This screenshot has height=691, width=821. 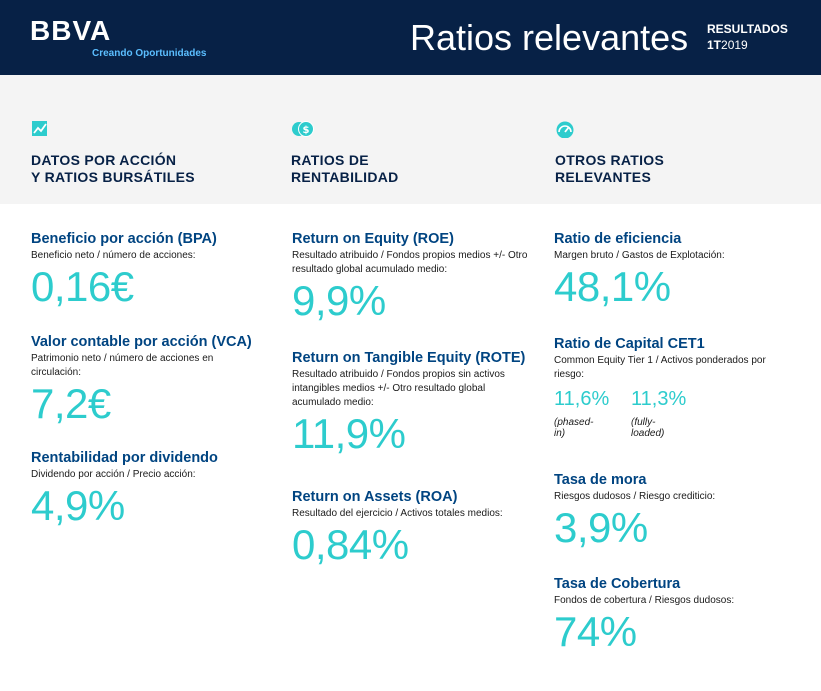 What do you see at coordinates (350, 544) in the screenshot?
I see `metric-value: 0,84%` at bounding box center [350, 544].